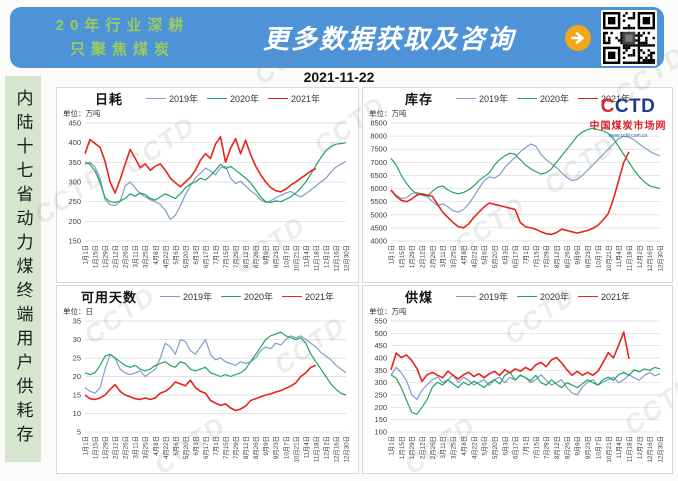 This screenshot has height=481, width=678. I want to click on x-axis-tick-label: 4月8日, so click(156, 446).